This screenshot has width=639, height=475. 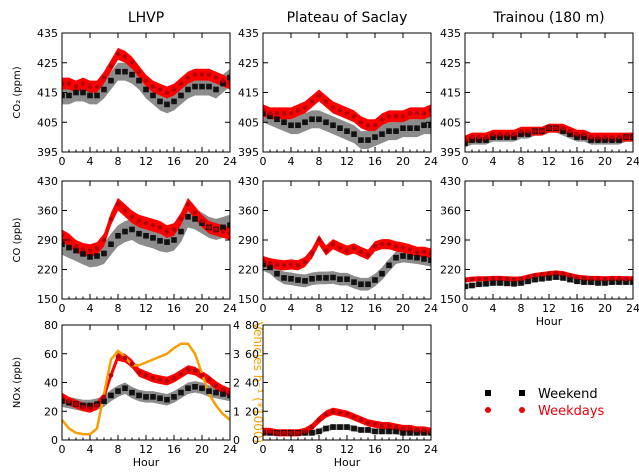 What do you see at coordinates (522, 393) in the screenshot?
I see `legend-marker-weekend` at bounding box center [522, 393].